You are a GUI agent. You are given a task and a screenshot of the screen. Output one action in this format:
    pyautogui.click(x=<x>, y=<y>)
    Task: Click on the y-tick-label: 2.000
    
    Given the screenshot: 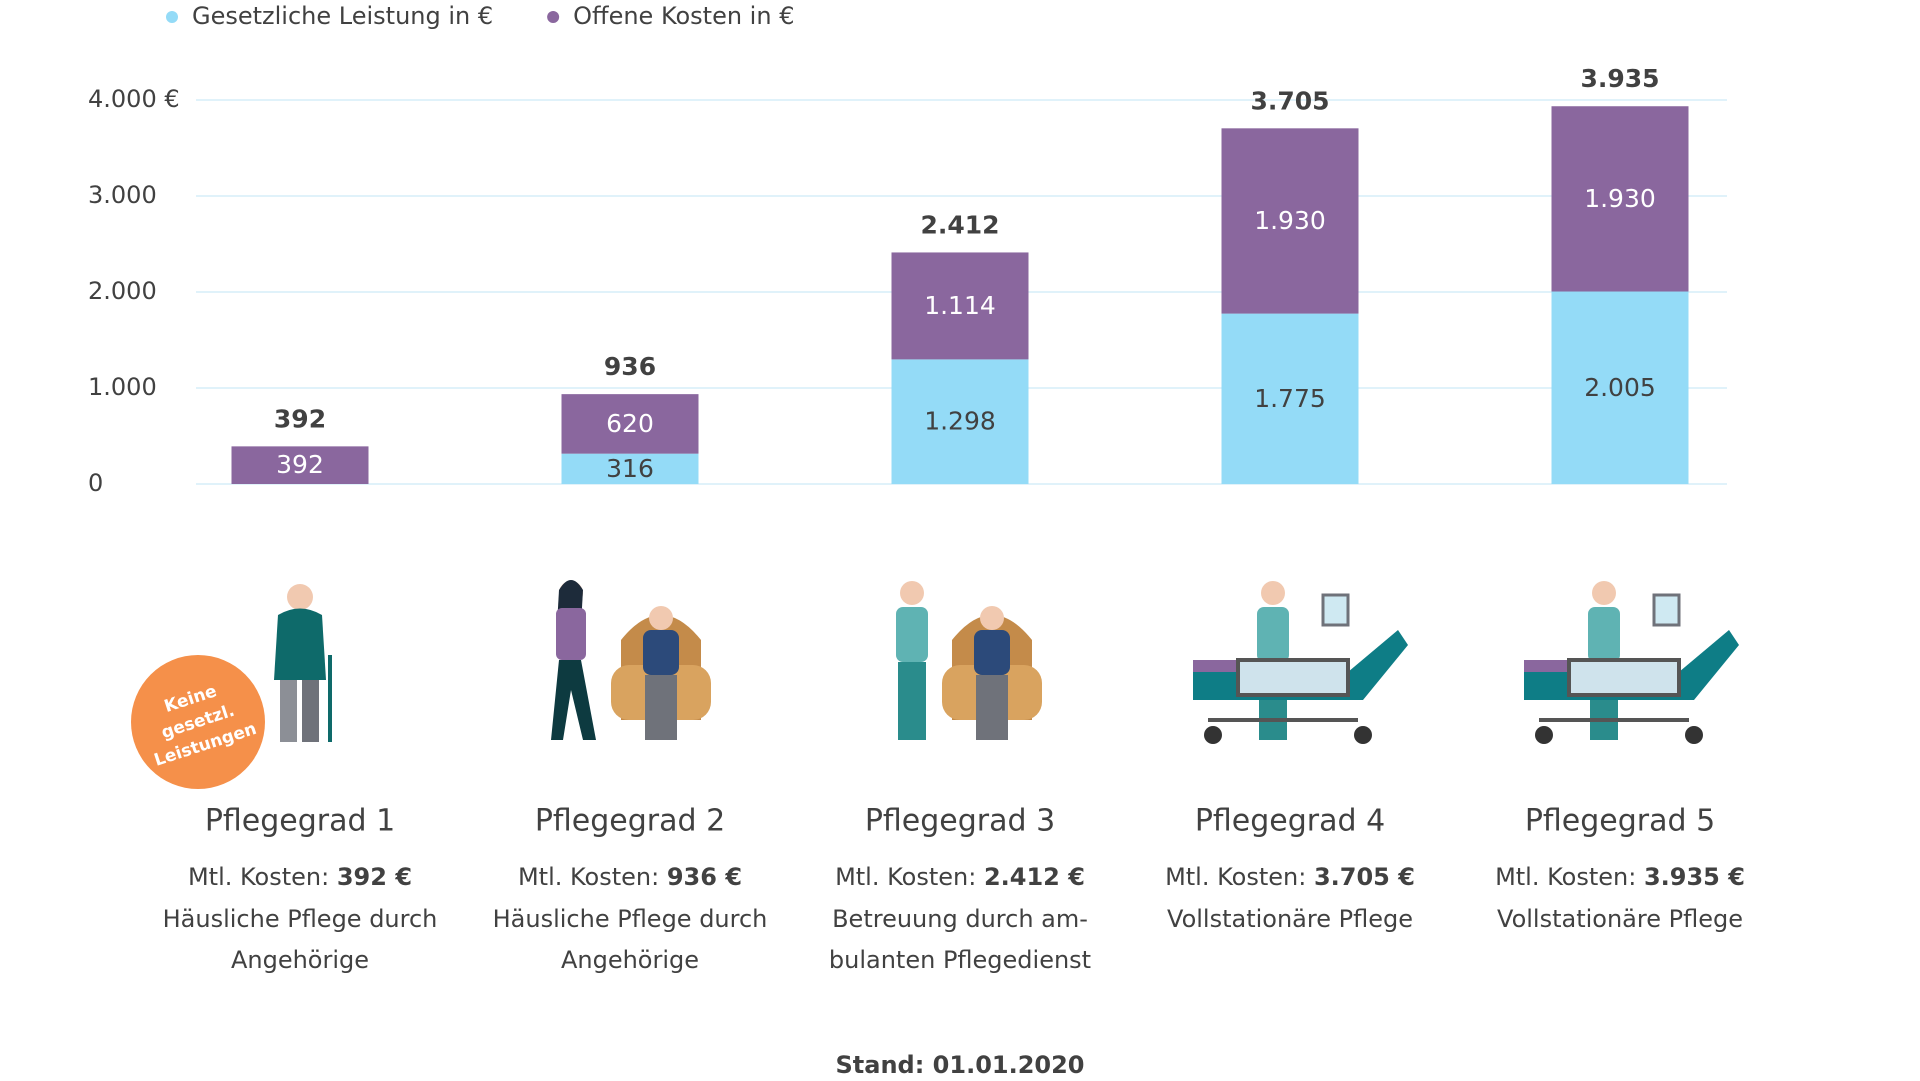 What is the action you would take?
    pyautogui.click(x=122, y=291)
    